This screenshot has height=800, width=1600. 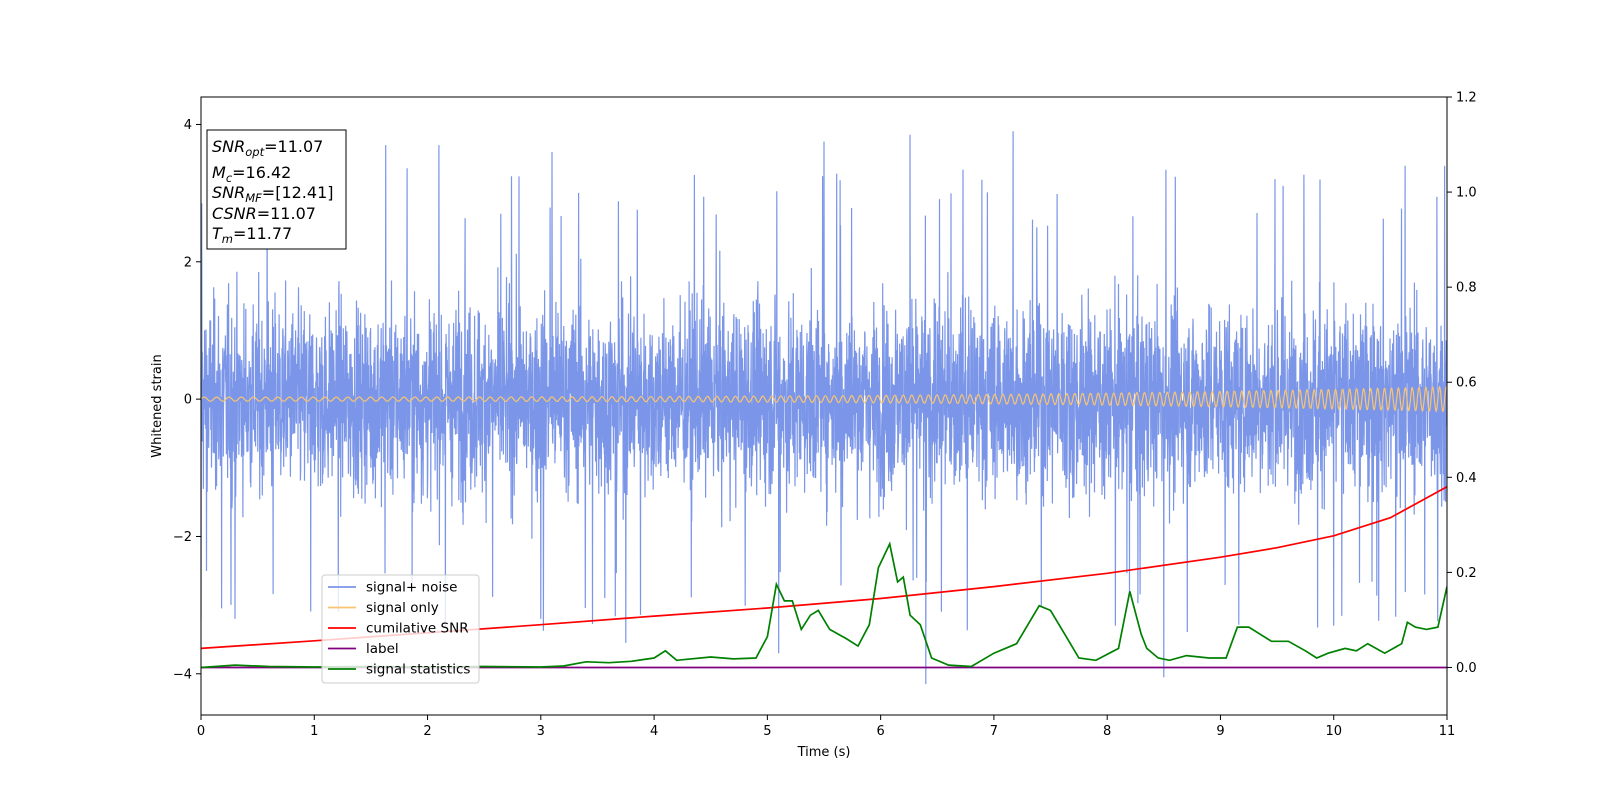 I want to click on x-tick-label: 5, so click(x=767, y=731).